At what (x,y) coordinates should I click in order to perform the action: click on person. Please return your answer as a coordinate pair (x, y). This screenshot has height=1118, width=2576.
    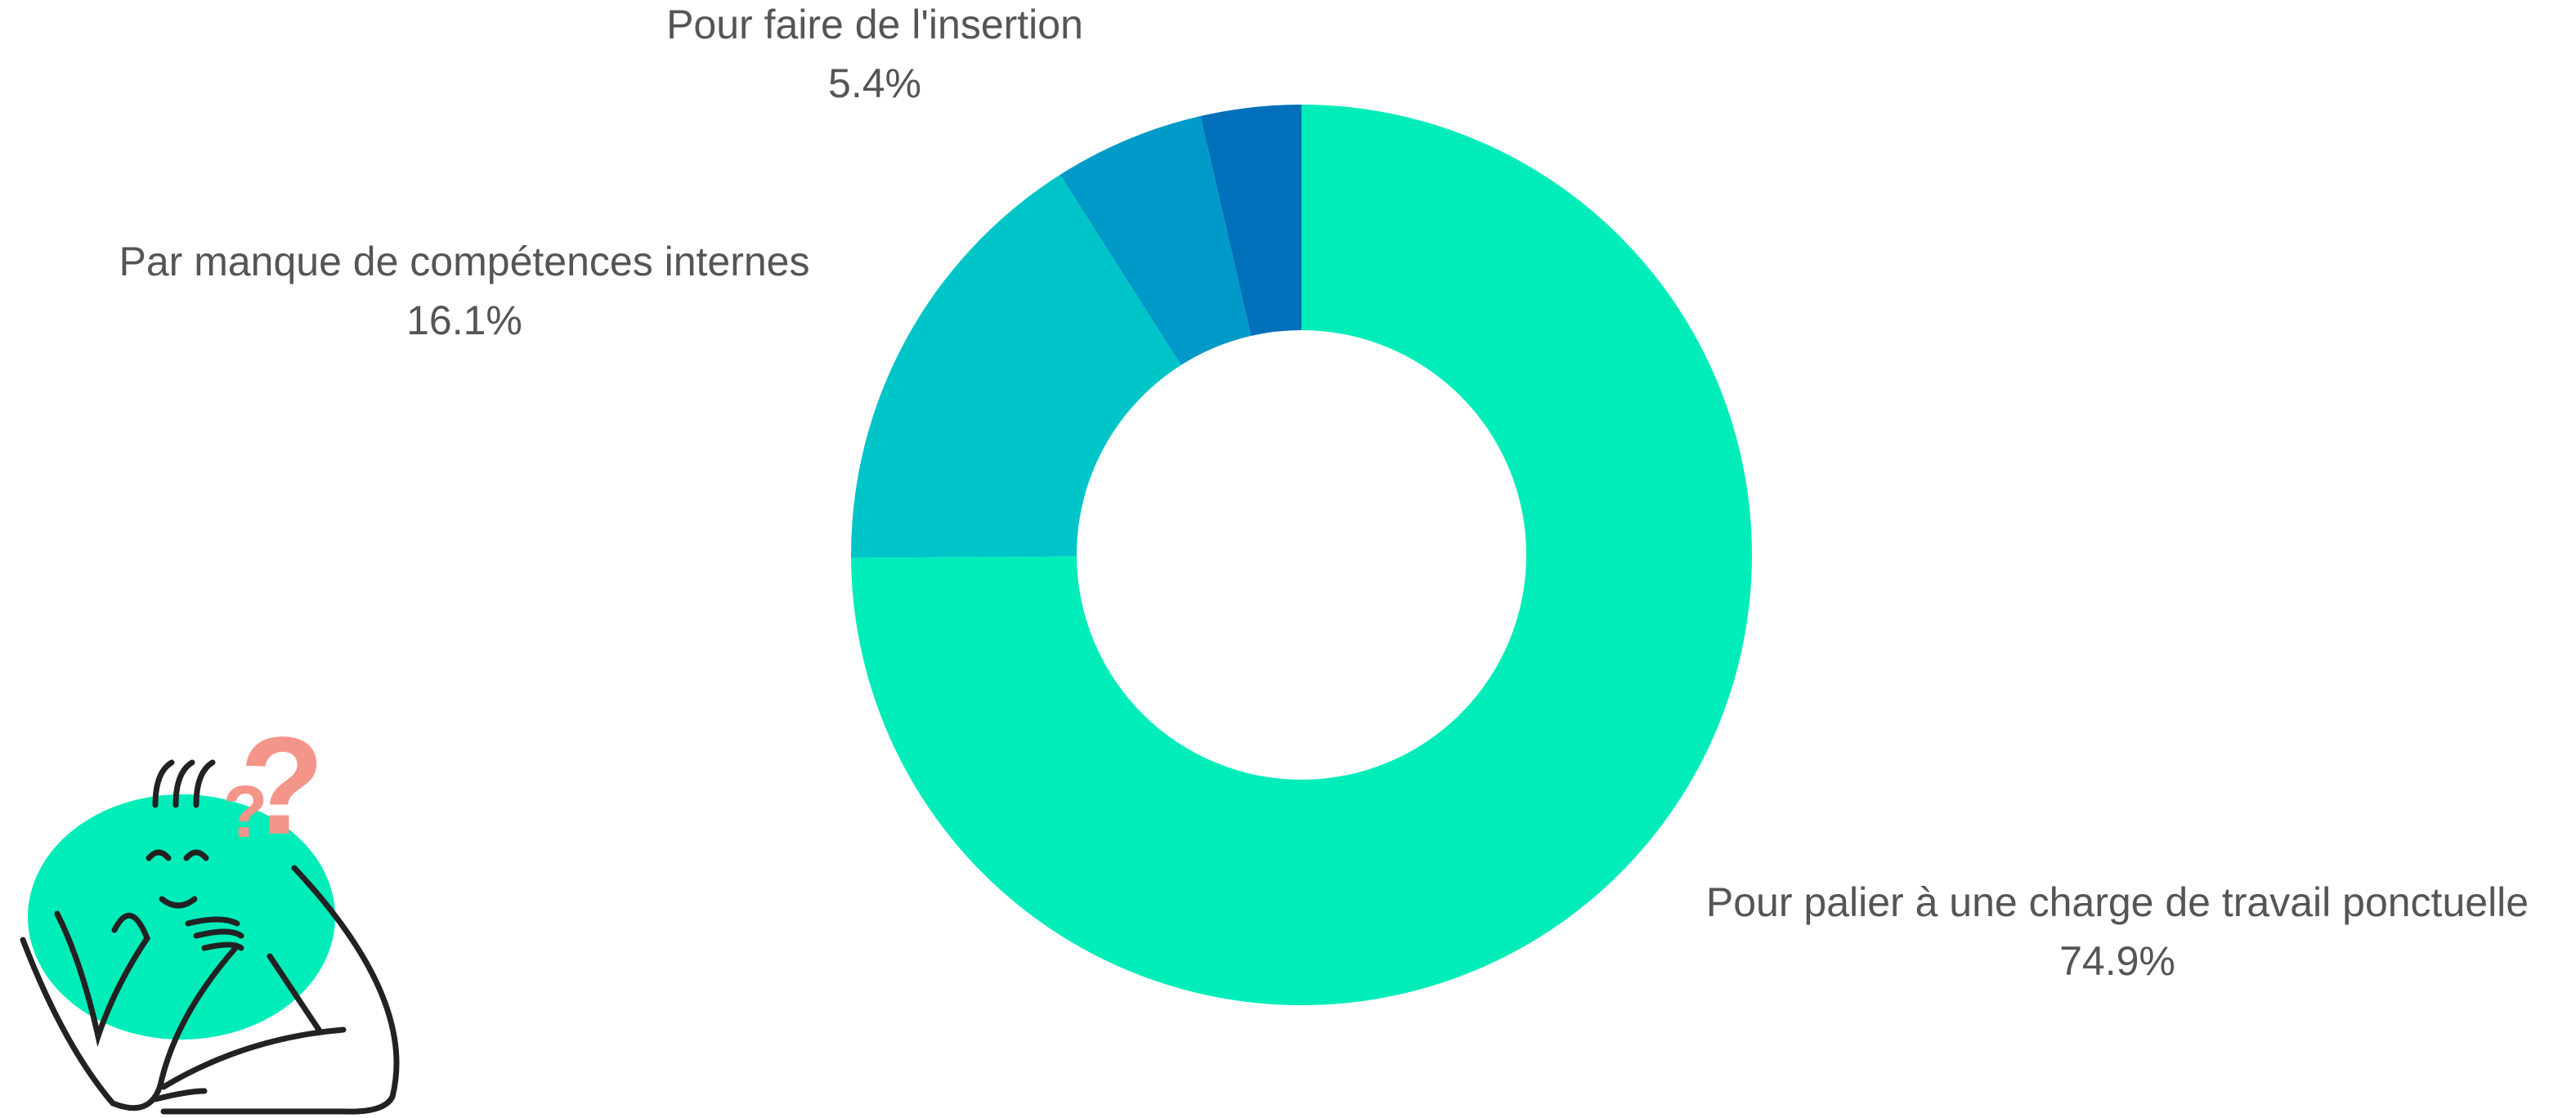
    Looking at the image, I should click on (210, 937).